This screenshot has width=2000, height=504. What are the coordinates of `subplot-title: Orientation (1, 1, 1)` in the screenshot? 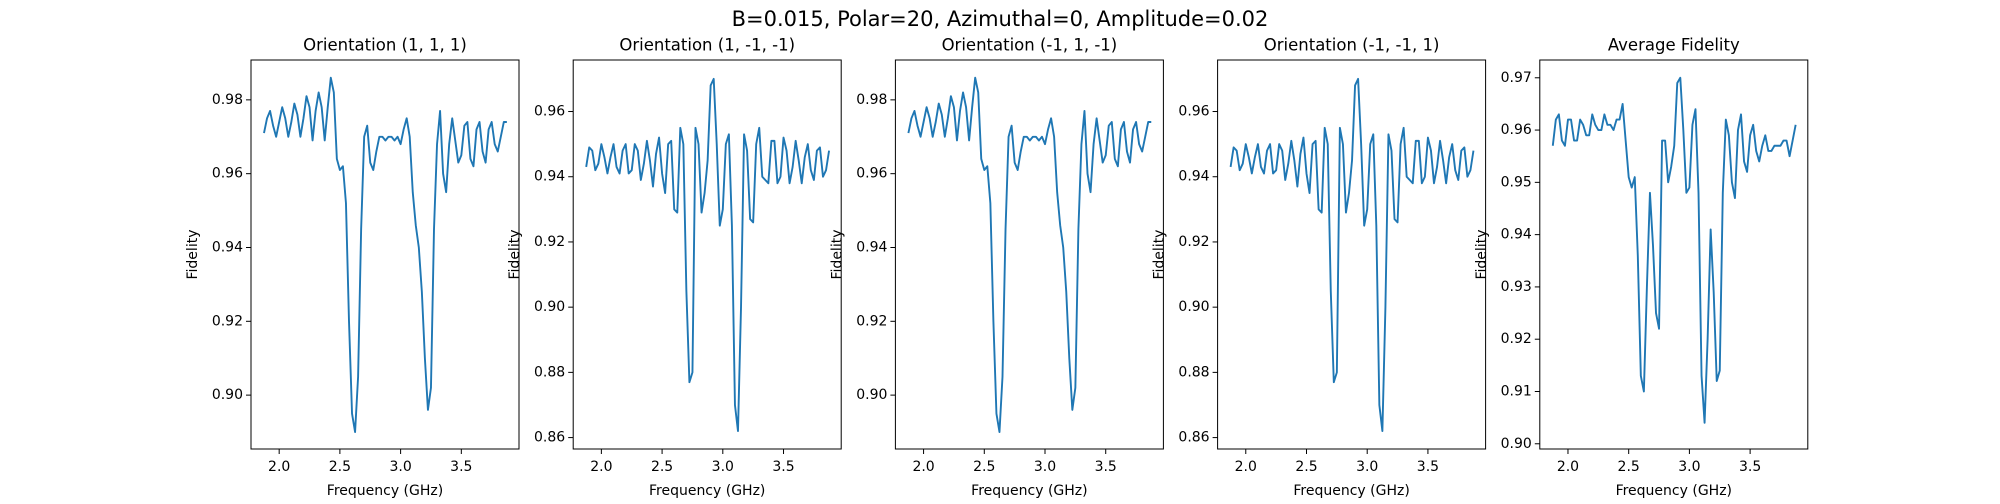 It's located at (385, 45).